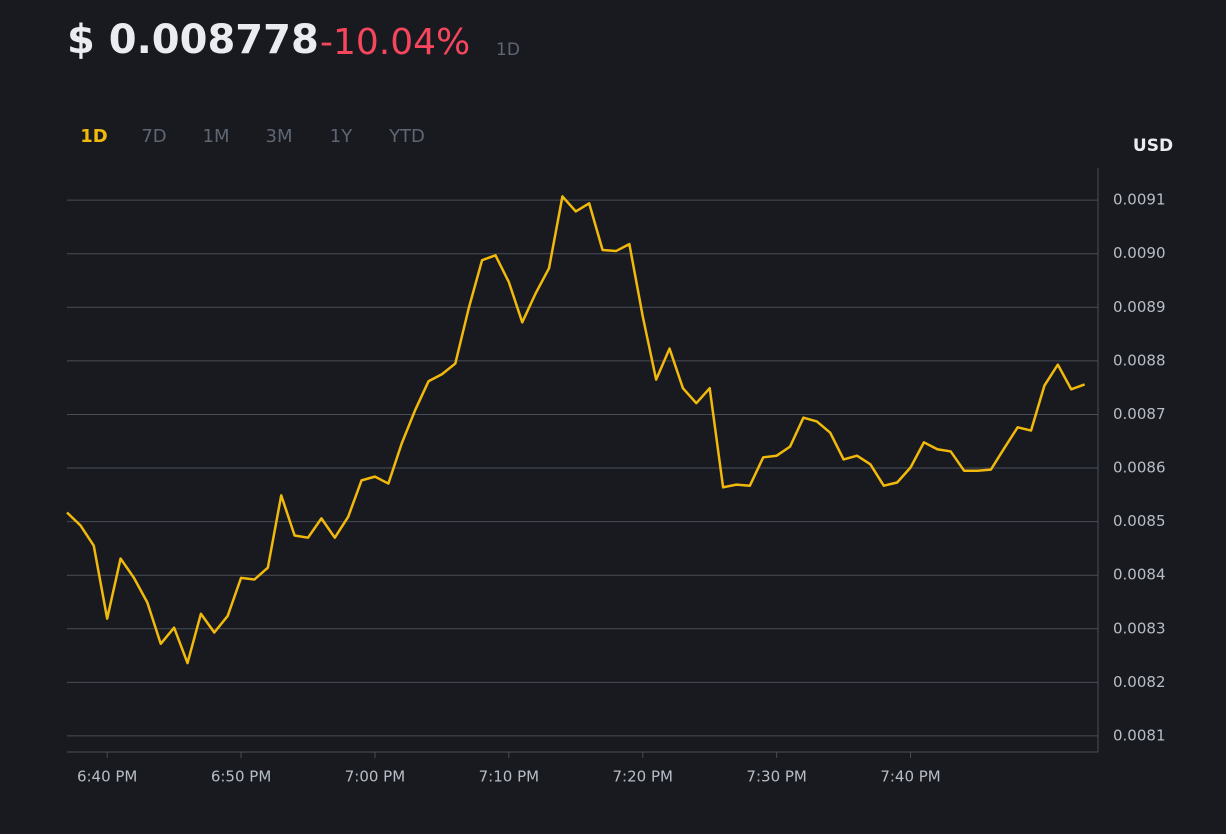  What do you see at coordinates (1139, 575) in the screenshot?
I see `y-tick-label: 0.0084` at bounding box center [1139, 575].